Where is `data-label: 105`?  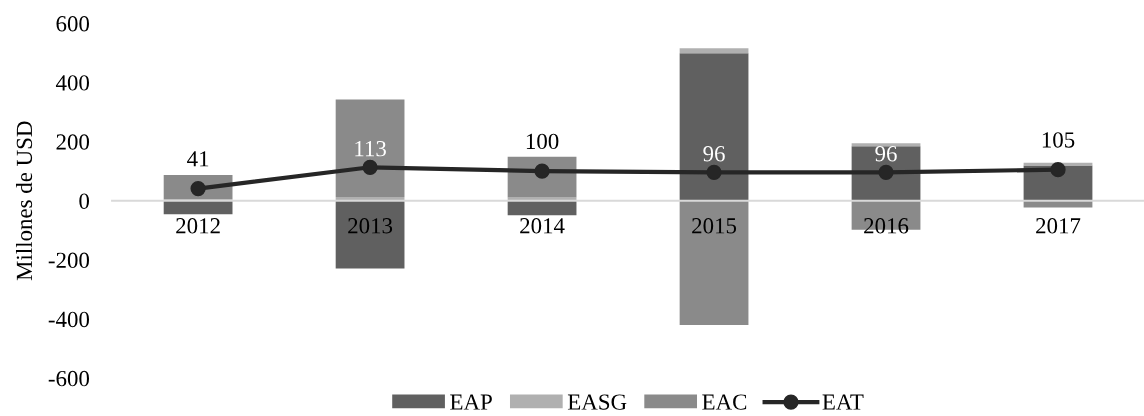
data-label: 105 is located at coordinates (1058, 140).